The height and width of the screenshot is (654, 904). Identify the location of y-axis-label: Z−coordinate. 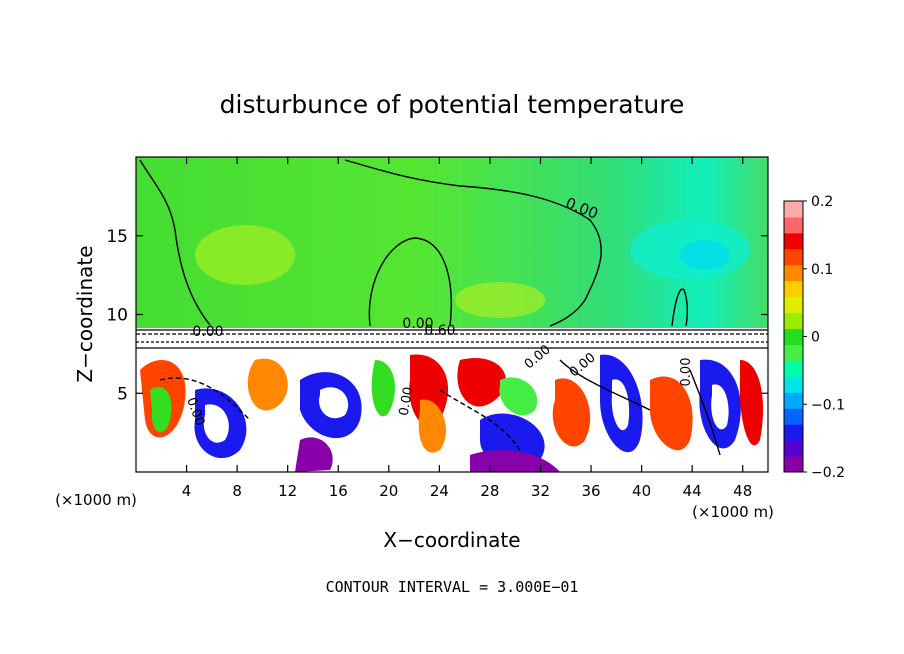
(85, 313).